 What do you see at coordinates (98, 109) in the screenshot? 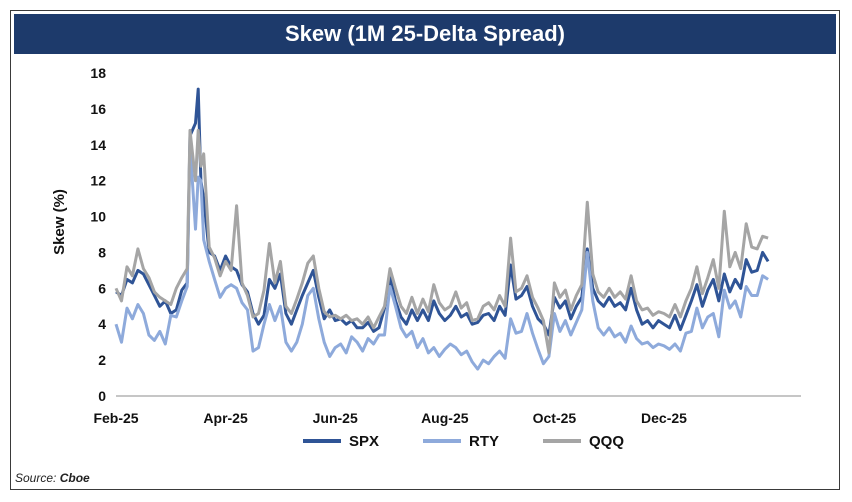
I see `y-tick-label: 16` at bounding box center [98, 109].